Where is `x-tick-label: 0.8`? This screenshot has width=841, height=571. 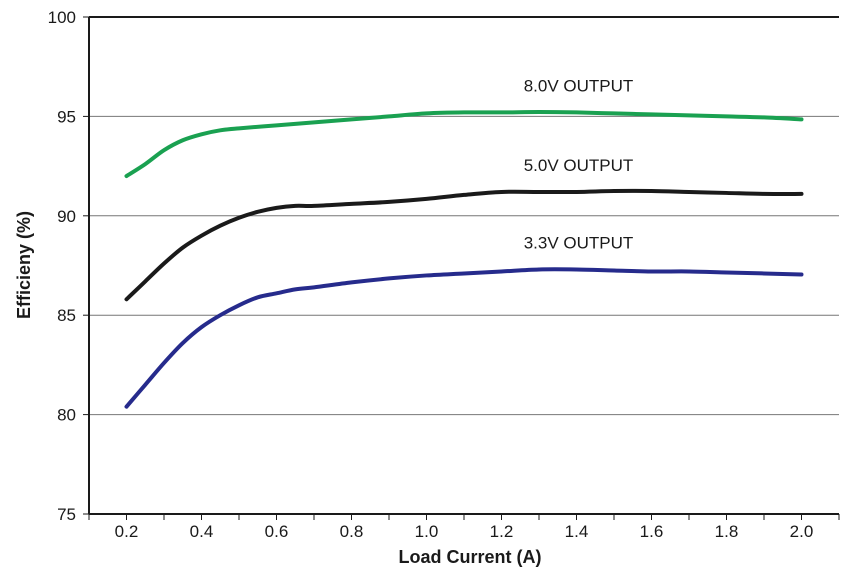 x-tick-label: 0.8 is located at coordinates (352, 531).